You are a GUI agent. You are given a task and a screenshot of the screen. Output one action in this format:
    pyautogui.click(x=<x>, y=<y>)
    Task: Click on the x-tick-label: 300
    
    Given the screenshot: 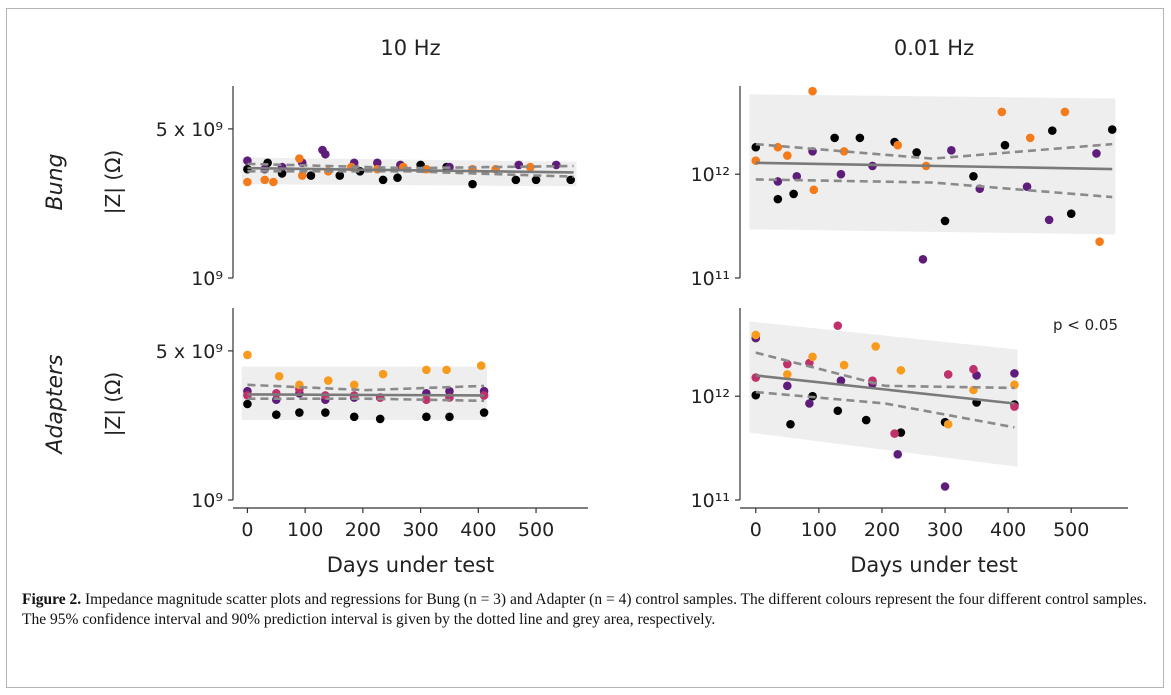 What is the action you would take?
    pyautogui.click(x=420, y=530)
    